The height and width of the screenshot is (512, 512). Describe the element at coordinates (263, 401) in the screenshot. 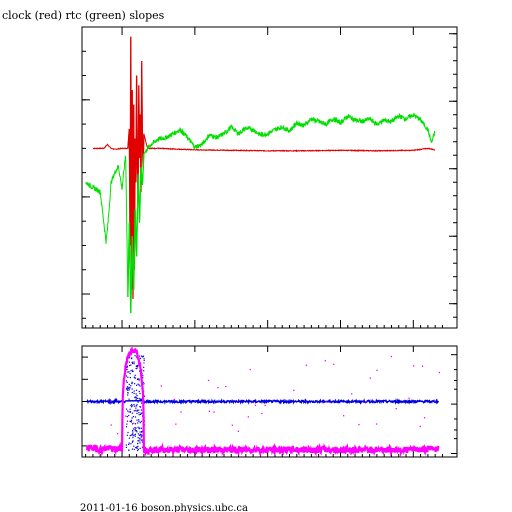

I see `series-line-rnd-trip` at that location.